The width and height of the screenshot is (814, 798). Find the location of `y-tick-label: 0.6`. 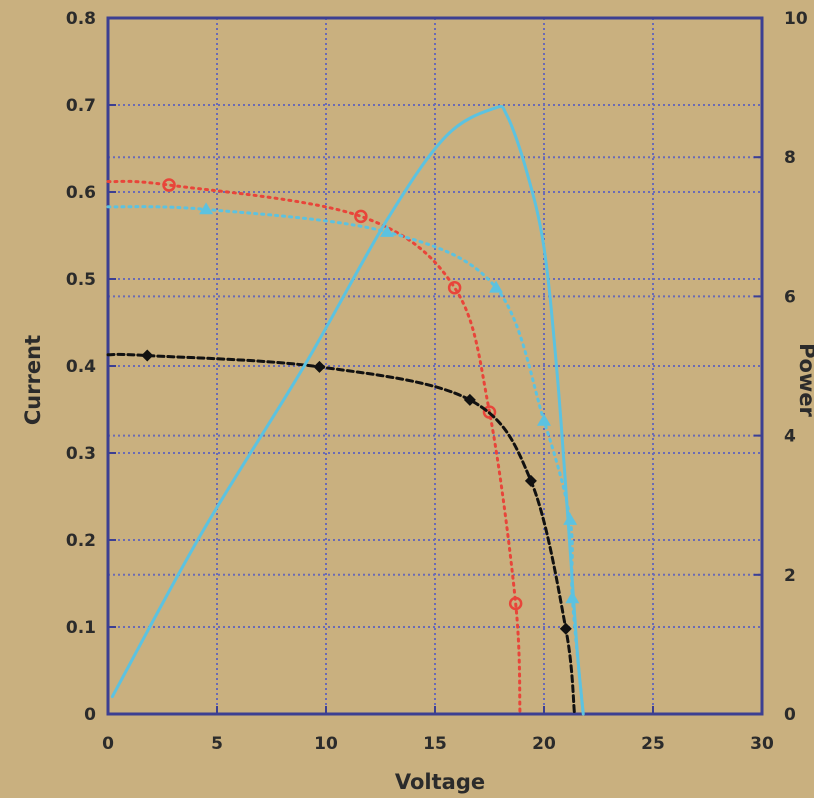

y-tick-label: 0.6 is located at coordinates (81, 193).